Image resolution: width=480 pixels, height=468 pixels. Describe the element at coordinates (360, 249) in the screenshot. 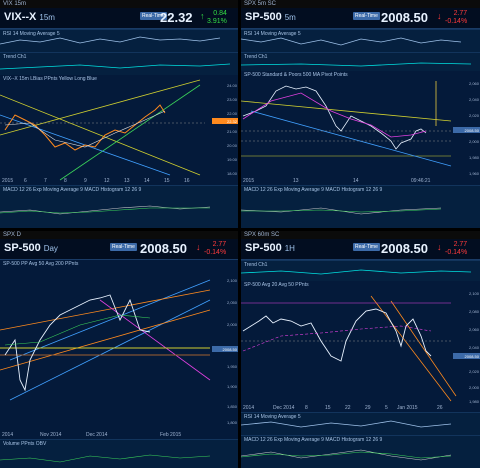

I see `pane-header: SP-500 1H Real-Time 2008.50 ↓ 2.77 -0.14%` at that location.